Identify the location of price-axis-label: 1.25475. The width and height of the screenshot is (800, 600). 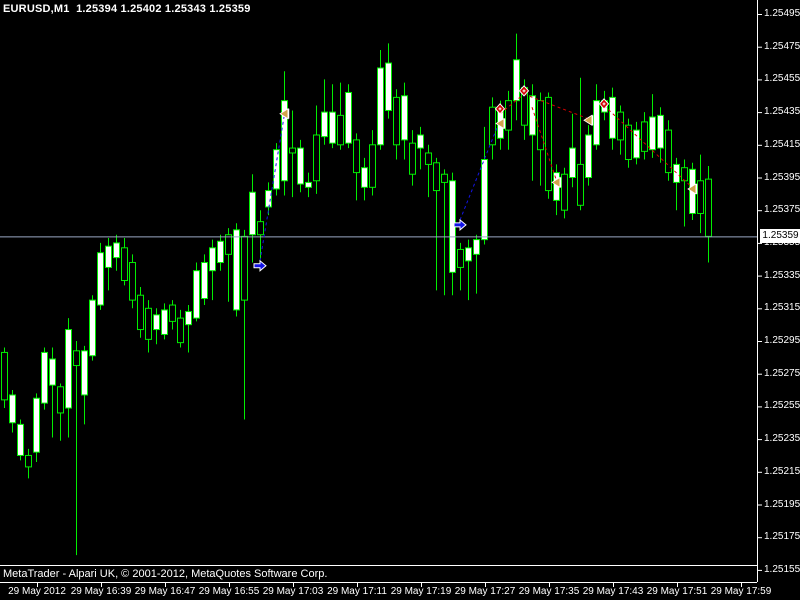
(782, 46).